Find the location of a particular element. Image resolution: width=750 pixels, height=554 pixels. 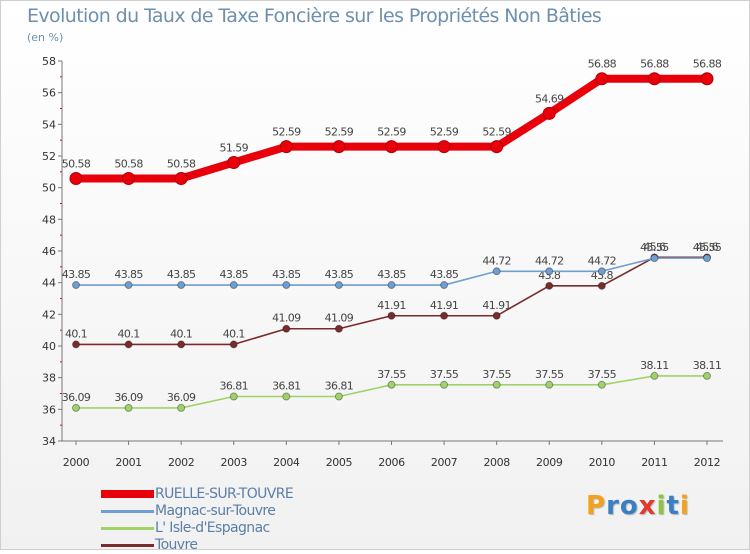

legend-label-isle: L' Isle-d'Espagnac is located at coordinates (212, 528).